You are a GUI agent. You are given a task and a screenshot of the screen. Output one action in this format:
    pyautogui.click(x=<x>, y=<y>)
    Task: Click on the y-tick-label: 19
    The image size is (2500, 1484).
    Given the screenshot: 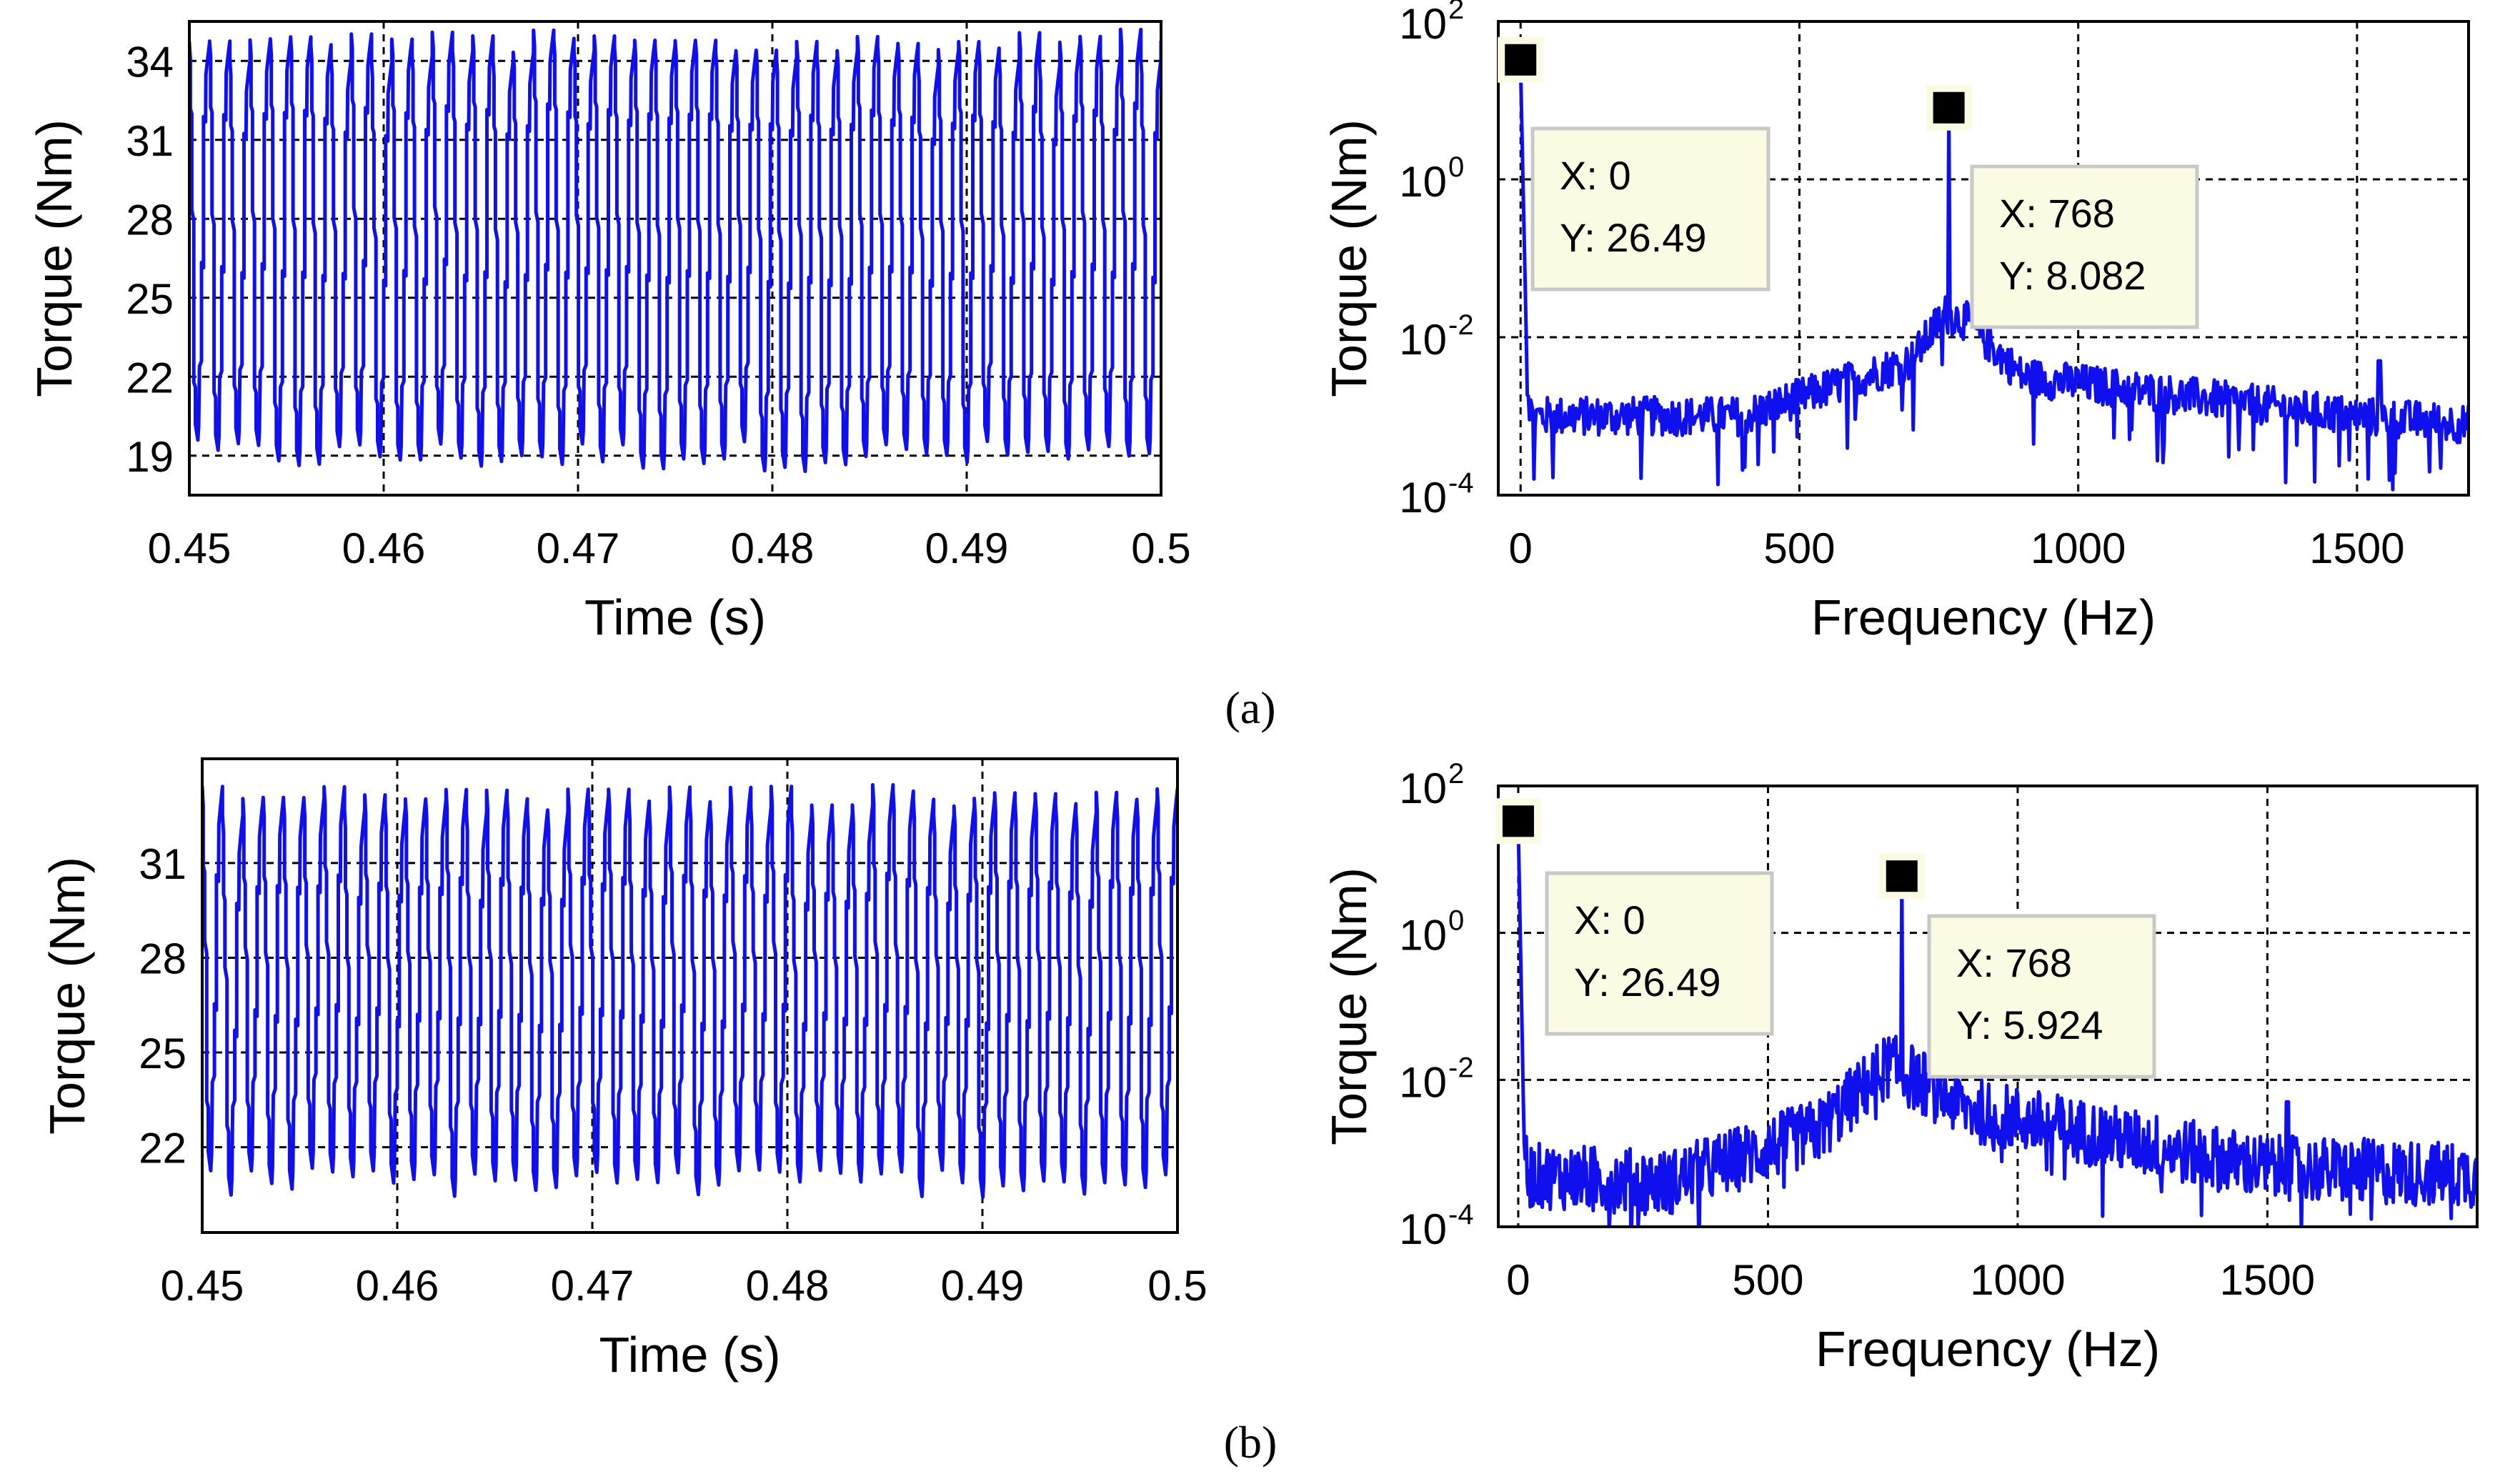 What is the action you would take?
    pyautogui.click(x=150, y=457)
    